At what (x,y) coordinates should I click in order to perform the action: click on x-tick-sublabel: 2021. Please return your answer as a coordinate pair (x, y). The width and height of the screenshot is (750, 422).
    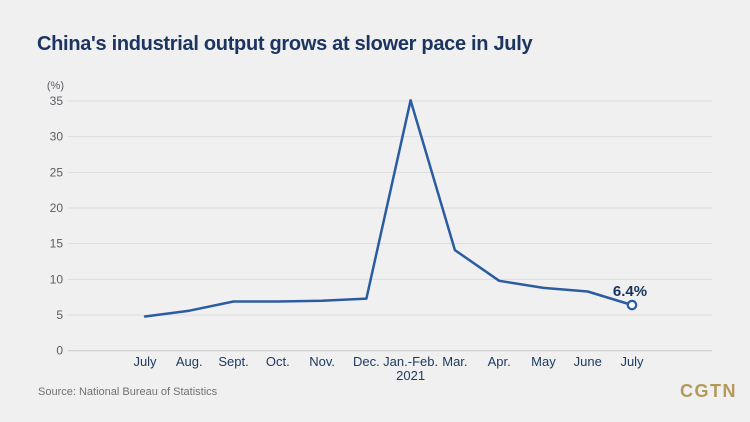
    Looking at the image, I should click on (410, 375).